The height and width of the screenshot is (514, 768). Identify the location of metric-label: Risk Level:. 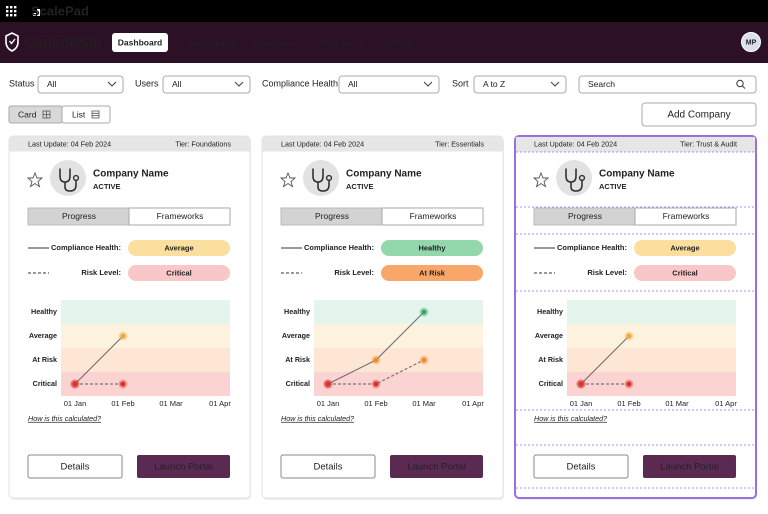
(101, 272).